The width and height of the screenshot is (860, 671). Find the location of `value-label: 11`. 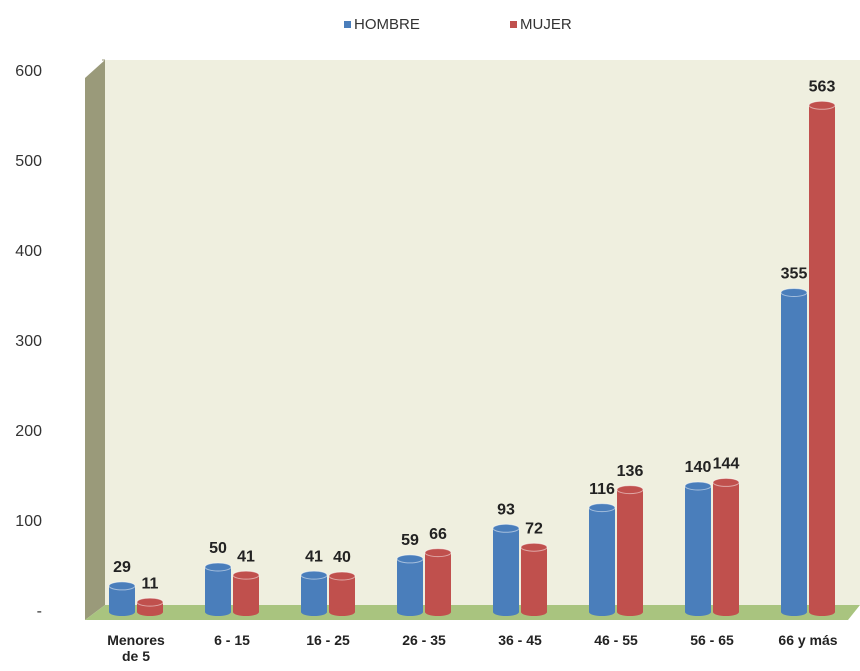

value-label: 11 is located at coordinates (150, 583).